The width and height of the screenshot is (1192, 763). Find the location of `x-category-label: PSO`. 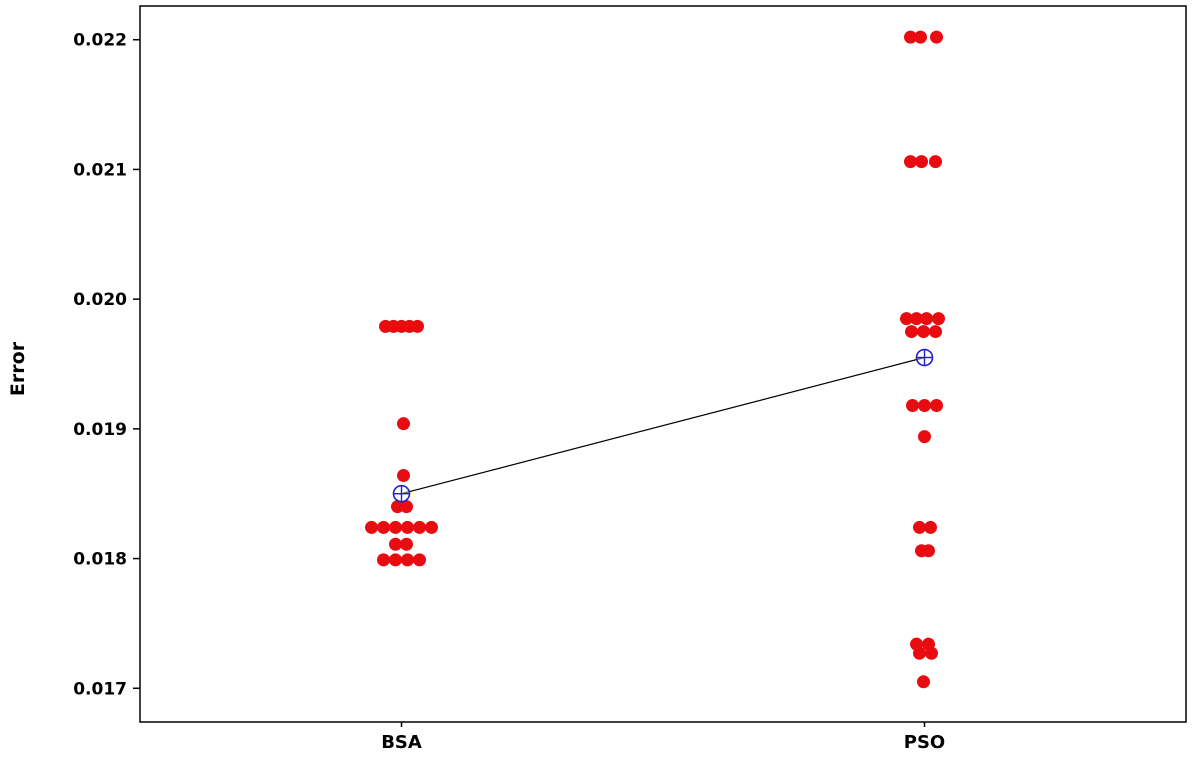

x-category-label: PSO is located at coordinates (924, 742).